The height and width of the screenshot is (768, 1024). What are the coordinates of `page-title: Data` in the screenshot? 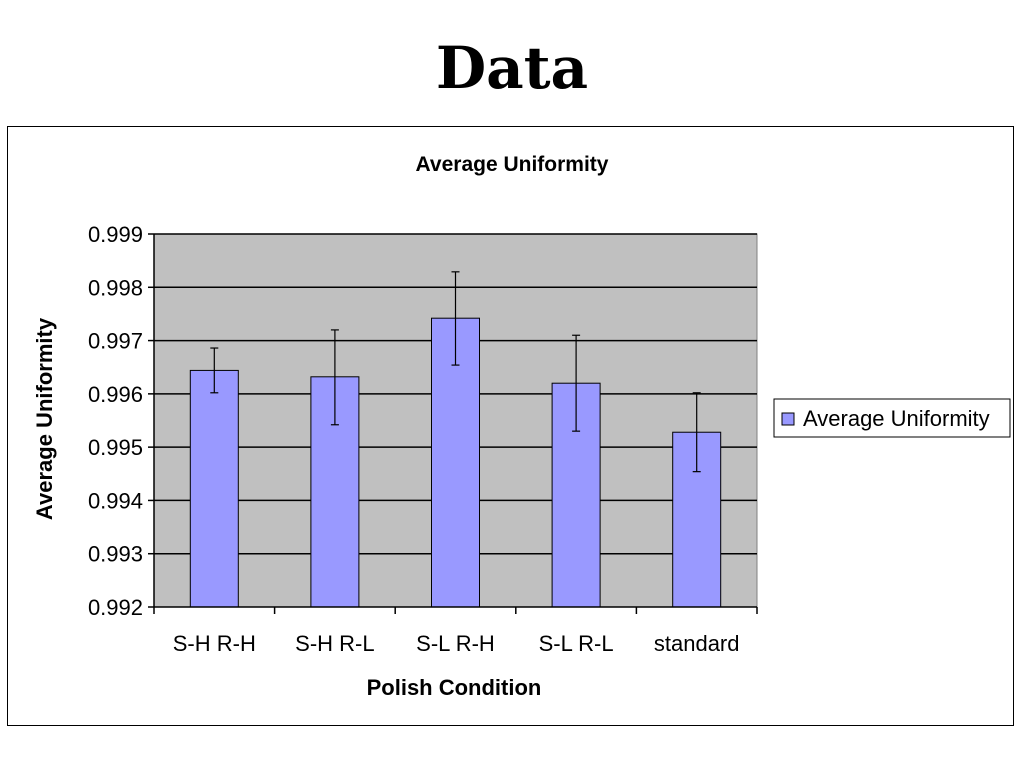 It's located at (512, 68).